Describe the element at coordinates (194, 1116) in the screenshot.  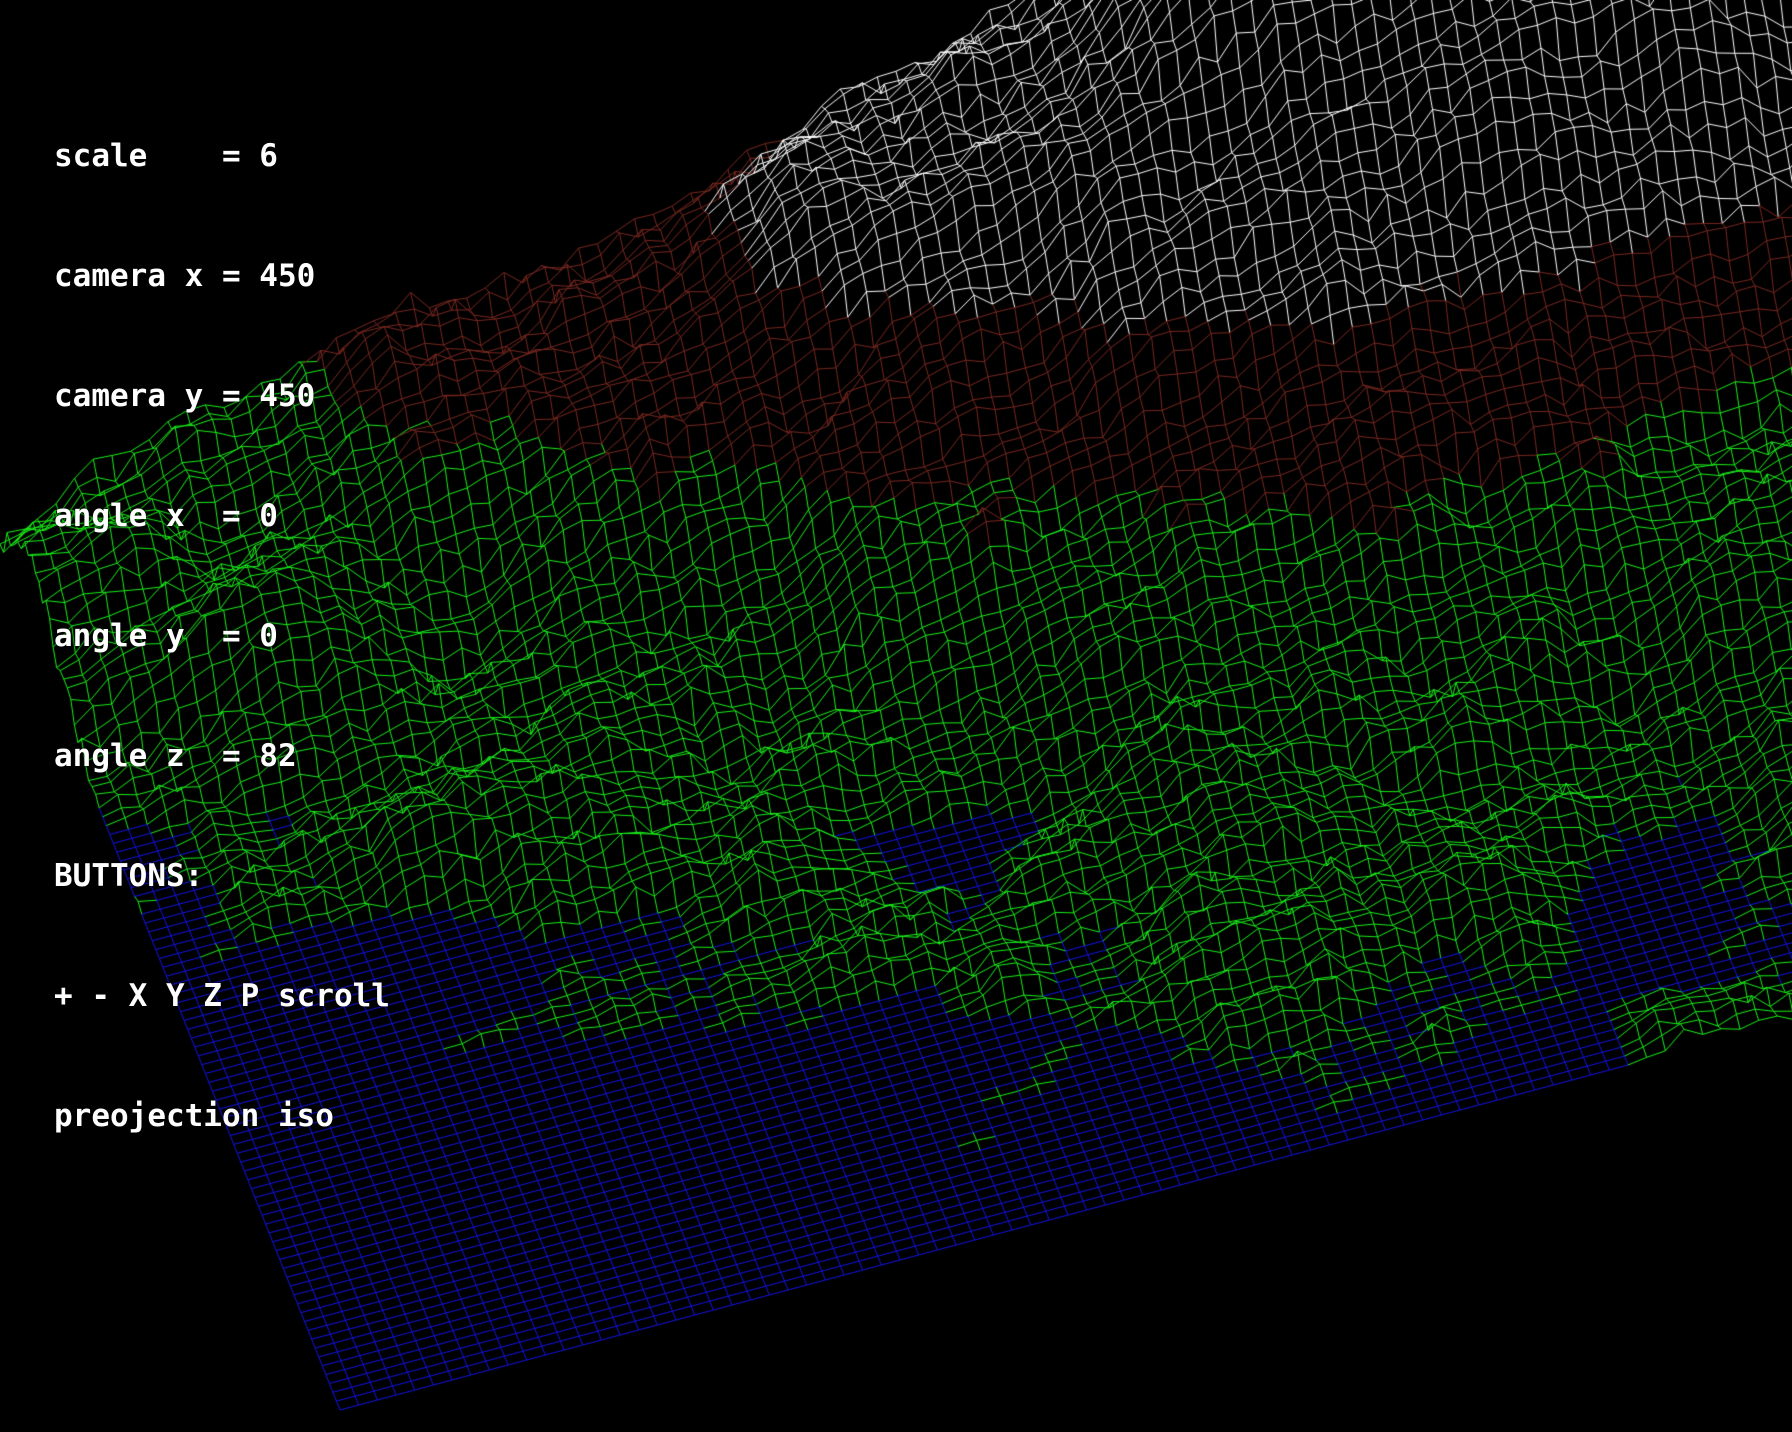
I see `hud-projection: preojection iso` at that location.